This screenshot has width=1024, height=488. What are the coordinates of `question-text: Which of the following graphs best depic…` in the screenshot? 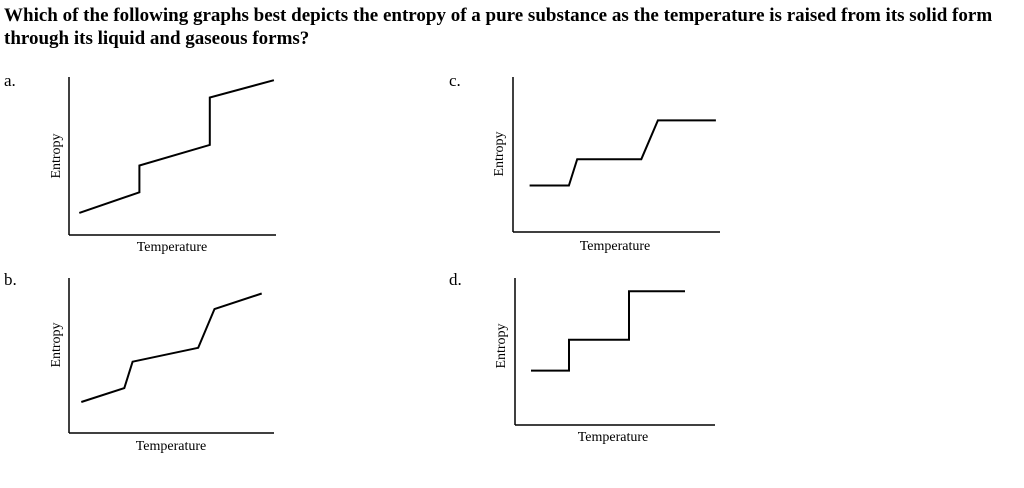 It's located at (498, 27).